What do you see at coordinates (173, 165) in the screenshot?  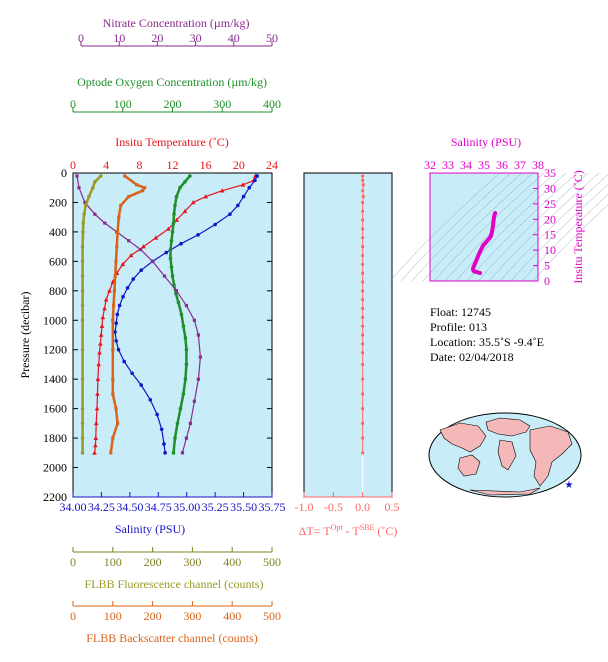 I see `temperature-tick-label: 12` at bounding box center [173, 165].